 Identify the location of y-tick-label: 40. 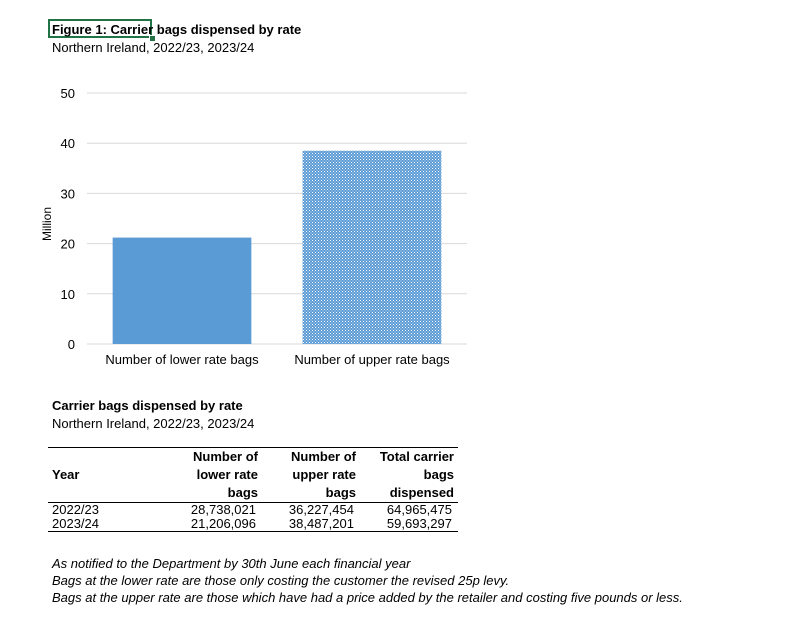
(68, 143).